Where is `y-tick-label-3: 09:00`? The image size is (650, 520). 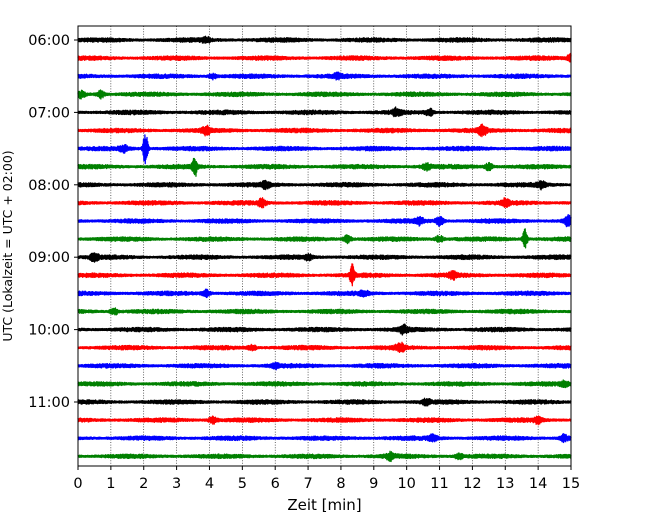
y-tick-label-3: 09:00 is located at coordinates (49, 258).